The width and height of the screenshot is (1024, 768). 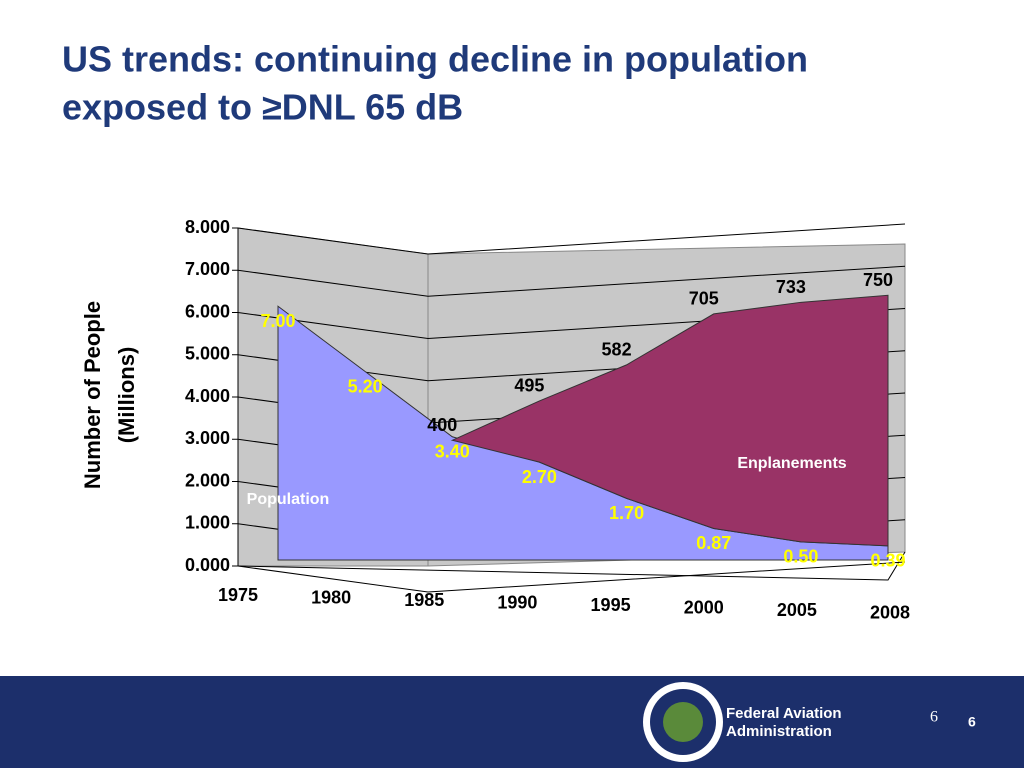 What do you see at coordinates (262, 107) in the screenshot?
I see `title-line: exposed to ≥DNL 65 dB` at bounding box center [262, 107].